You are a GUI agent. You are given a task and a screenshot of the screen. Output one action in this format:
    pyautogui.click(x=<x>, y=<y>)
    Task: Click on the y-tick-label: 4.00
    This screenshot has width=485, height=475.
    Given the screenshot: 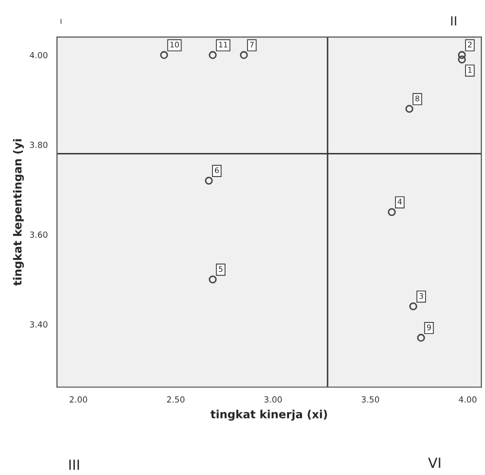 What is the action you would take?
    pyautogui.click(x=39, y=55)
    